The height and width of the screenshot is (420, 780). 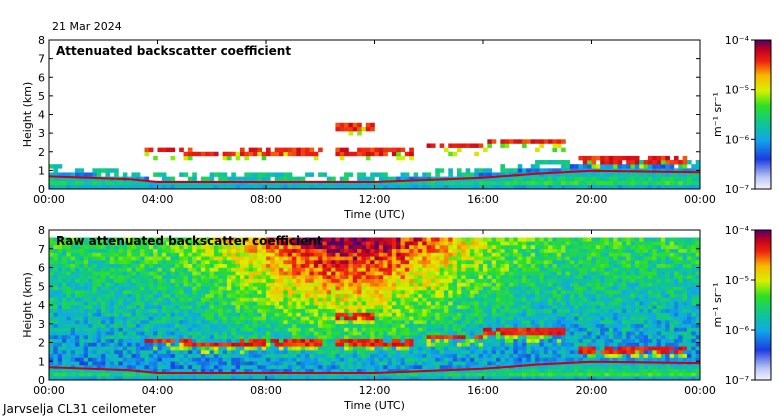 What do you see at coordinates (189, 241) in the screenshot?
I see `panel-title: Raw attenuated backscatter coefficient` at bounding box center [189, 241].